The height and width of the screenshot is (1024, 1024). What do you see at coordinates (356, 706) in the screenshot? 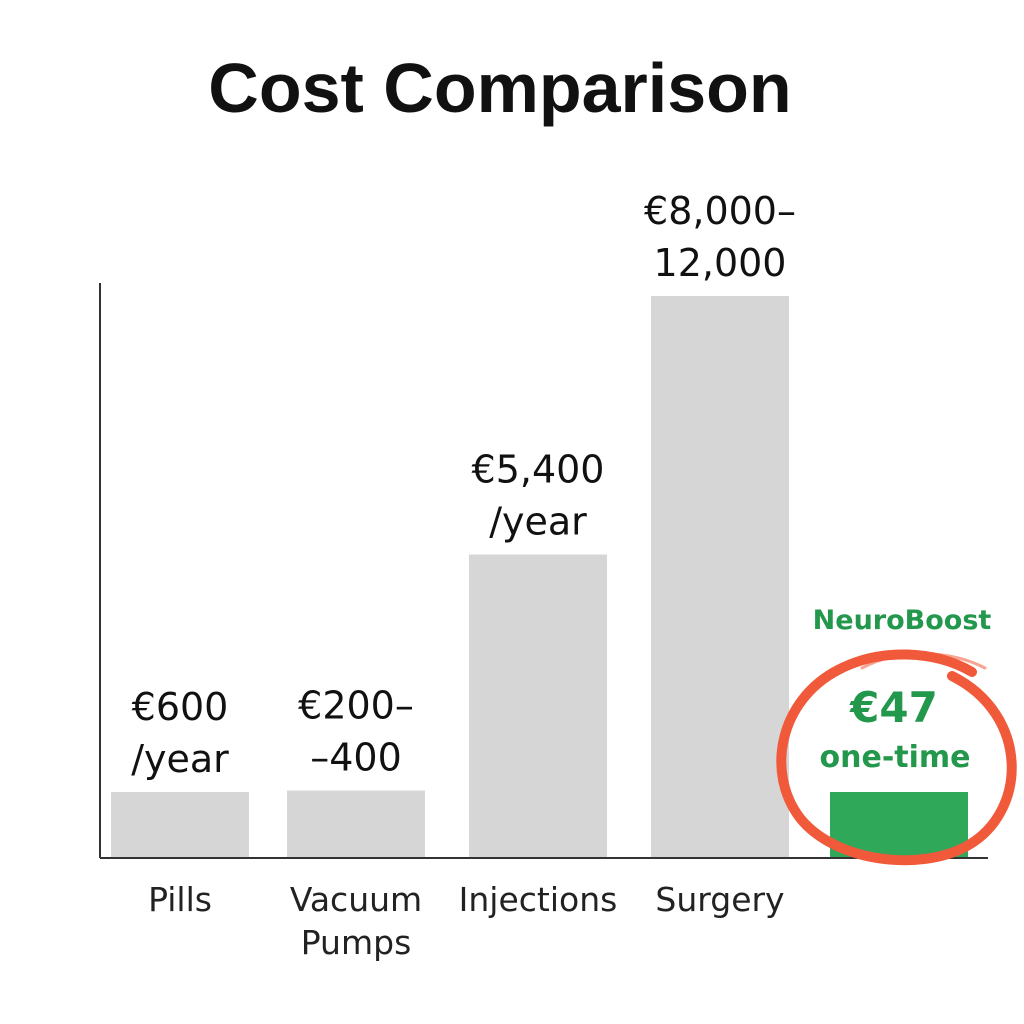
I see `bar-value-label: €200–` at bounding box center [356, 706].